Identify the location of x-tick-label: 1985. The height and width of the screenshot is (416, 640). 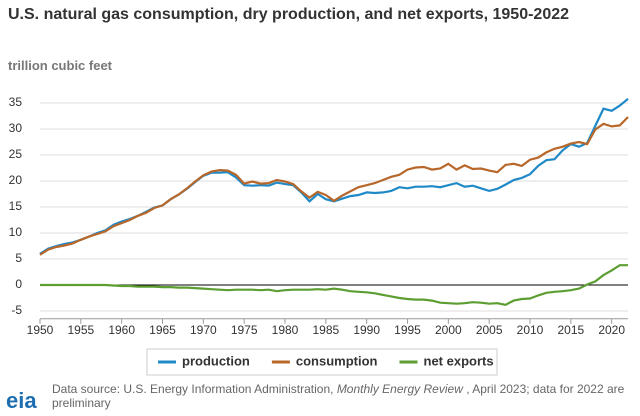
(325, 330).